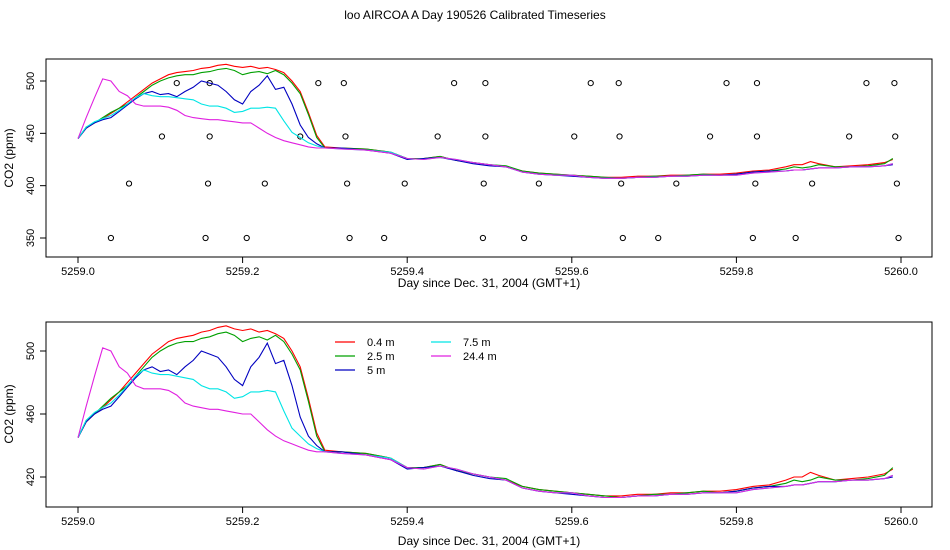 The image size is (950, 550). I want to click on legend-label: 2.5 m, so click(381, 357).